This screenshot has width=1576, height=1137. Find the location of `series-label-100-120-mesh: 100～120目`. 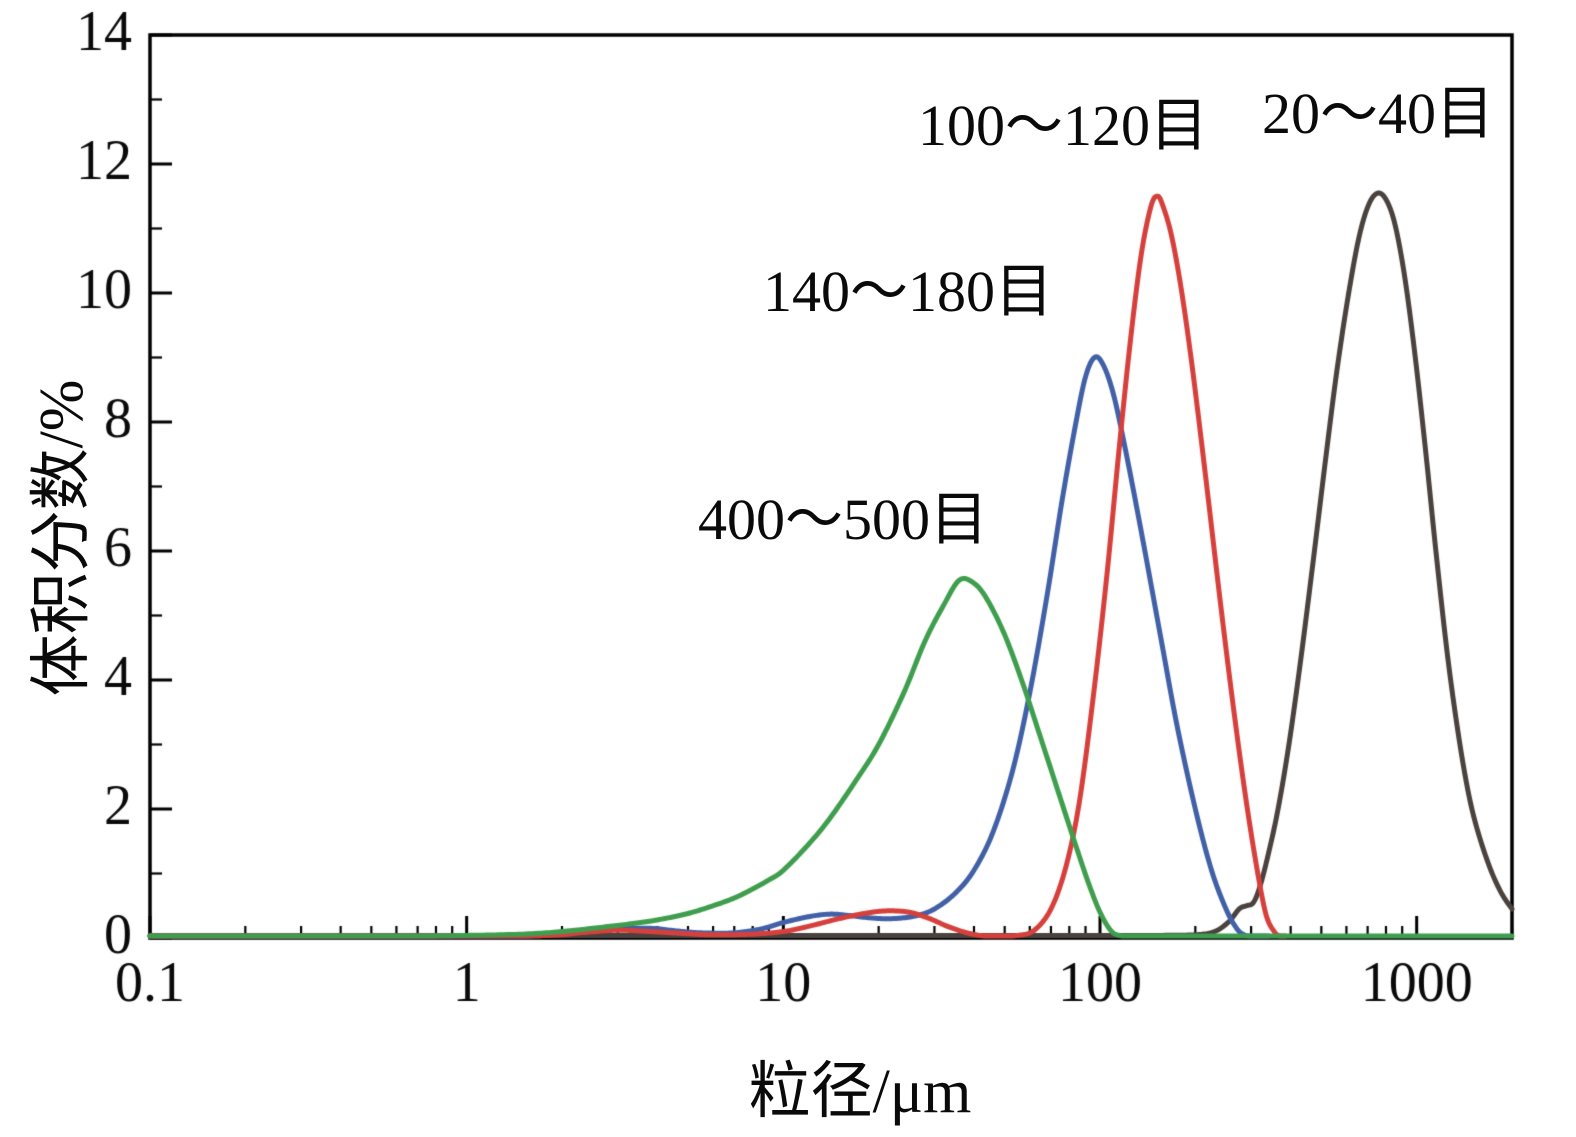

series-label-100-120-mesh: 100～120目 is located at coordinates (1063, 125).